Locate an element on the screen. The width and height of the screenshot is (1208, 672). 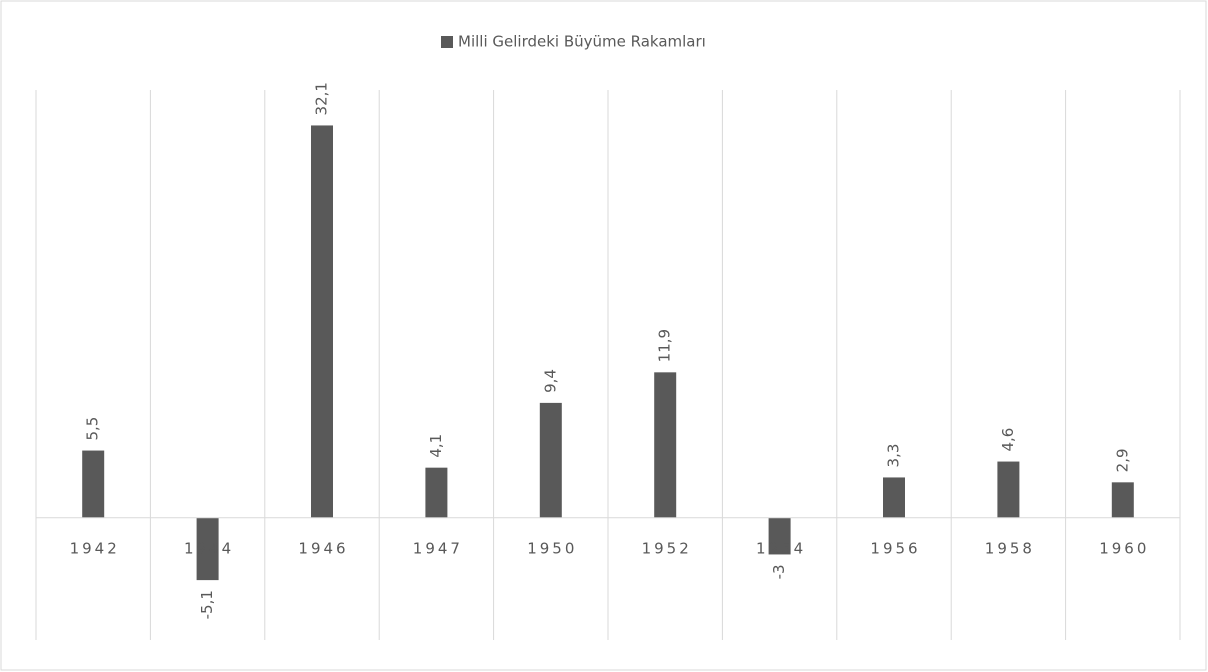
data-label: 11,9 is located at coordinates (665, 345).